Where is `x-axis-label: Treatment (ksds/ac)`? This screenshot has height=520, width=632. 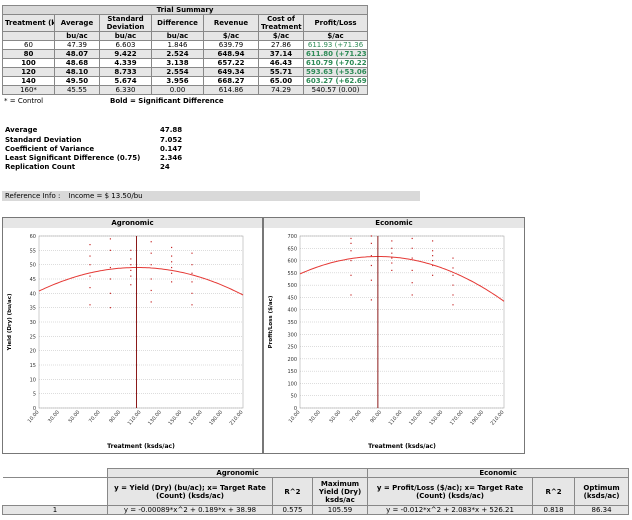 x-axis-label: Treatment (ksds/ac) is located at coordinates (402, 446).